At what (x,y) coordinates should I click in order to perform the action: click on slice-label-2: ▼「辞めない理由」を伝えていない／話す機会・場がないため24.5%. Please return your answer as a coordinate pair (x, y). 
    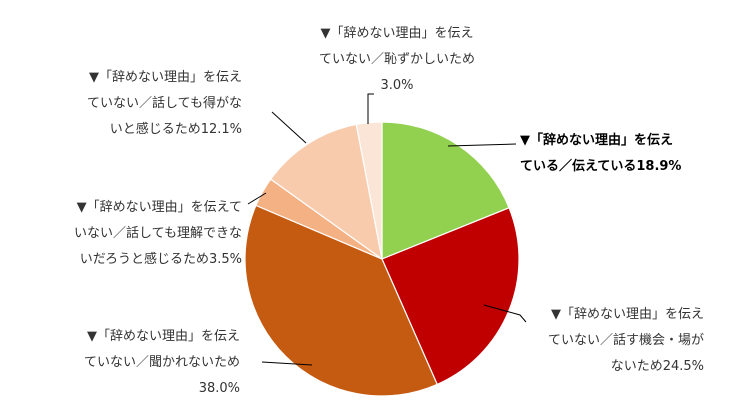
    Looking at the image, I should click on (626, 340).